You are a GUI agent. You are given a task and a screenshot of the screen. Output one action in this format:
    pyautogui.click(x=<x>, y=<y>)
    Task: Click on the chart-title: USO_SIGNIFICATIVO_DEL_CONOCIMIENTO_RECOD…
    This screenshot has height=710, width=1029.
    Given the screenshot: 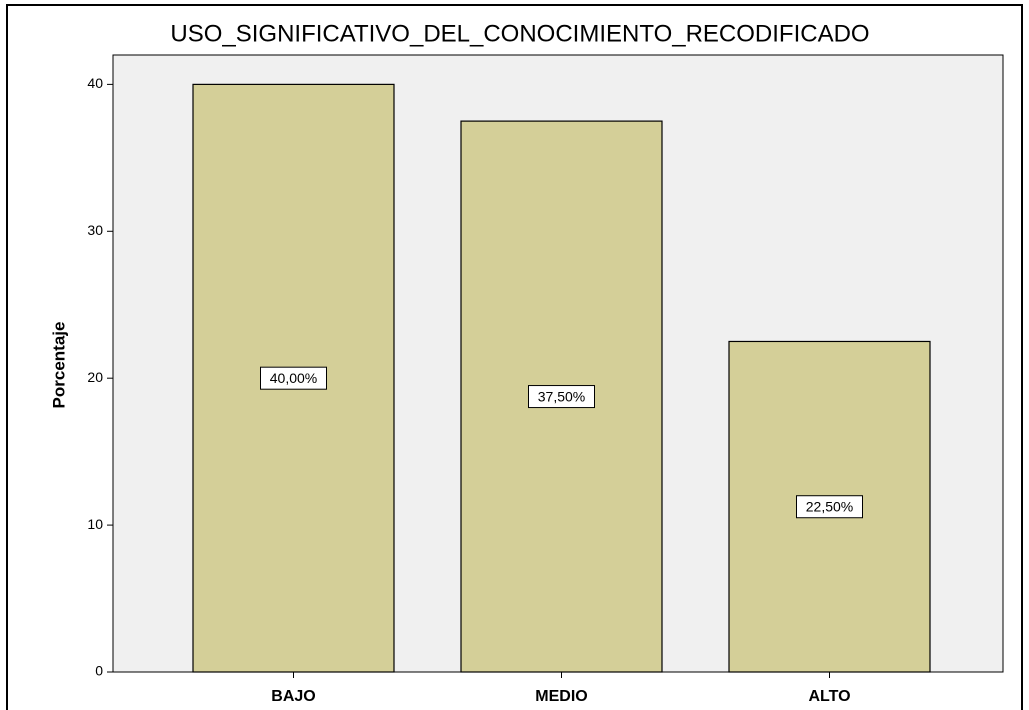 What is the action you would take?
    pyautogui.click(x=519, y=33)
    